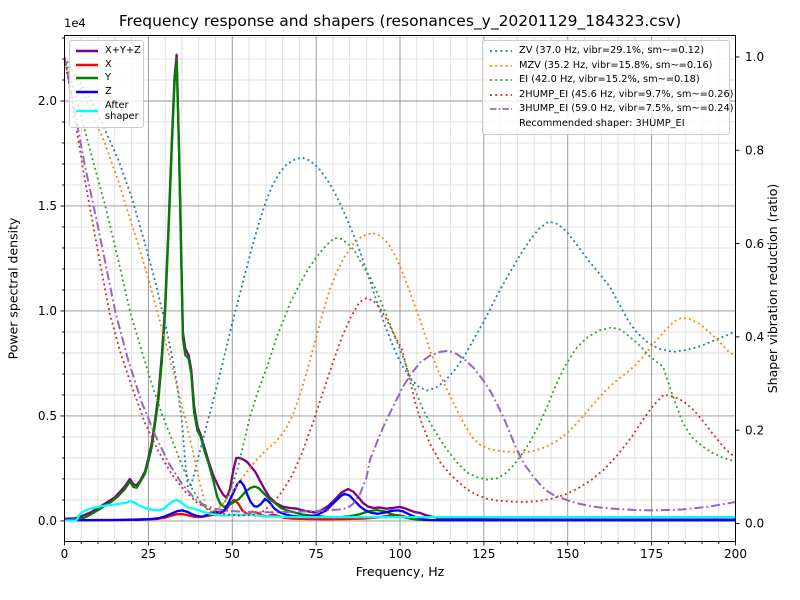  What do you see at coordinates (122, 111) in the screenshot?
I see `legend-item-label: After shaper` at bounding box center [122, 111].